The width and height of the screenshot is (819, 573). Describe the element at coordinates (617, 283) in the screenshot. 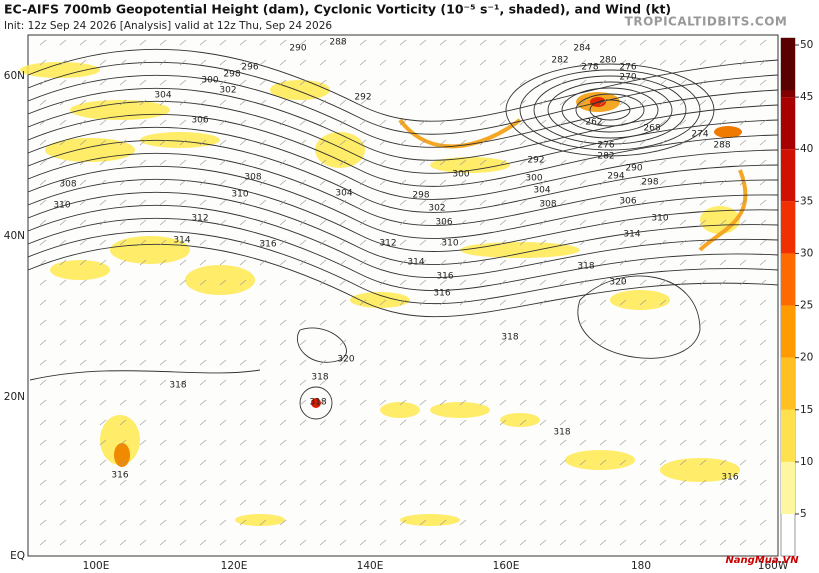

I see `contour-label: 320` at that location.